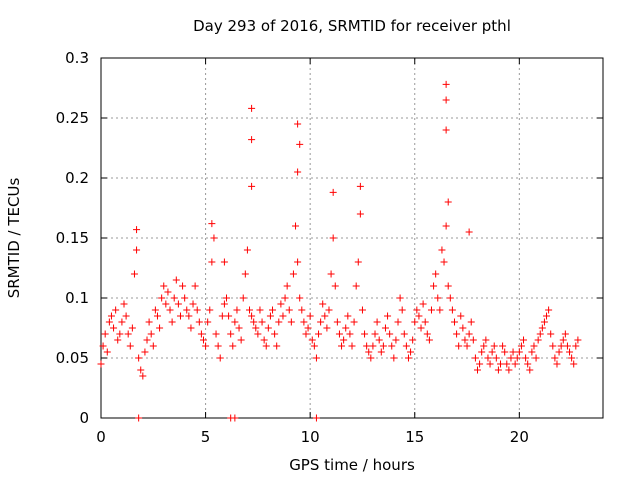  What do you see at coordinates (414, 437) in the screenshot?
I see `x-tick-label: 15` at bounding box center [414, 437].